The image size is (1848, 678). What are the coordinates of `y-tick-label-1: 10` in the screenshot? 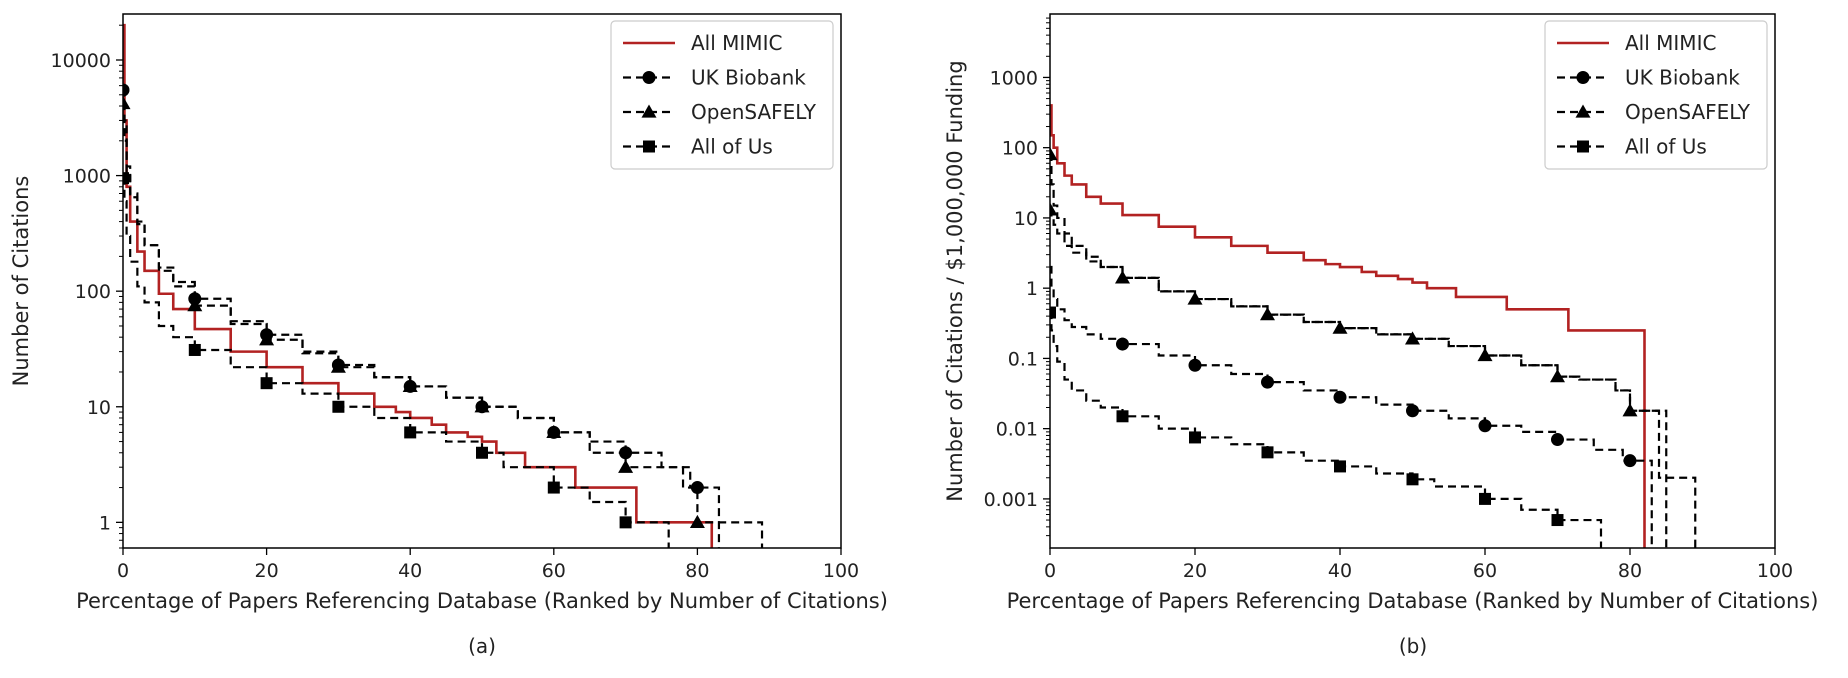 It's located at (99, 408).